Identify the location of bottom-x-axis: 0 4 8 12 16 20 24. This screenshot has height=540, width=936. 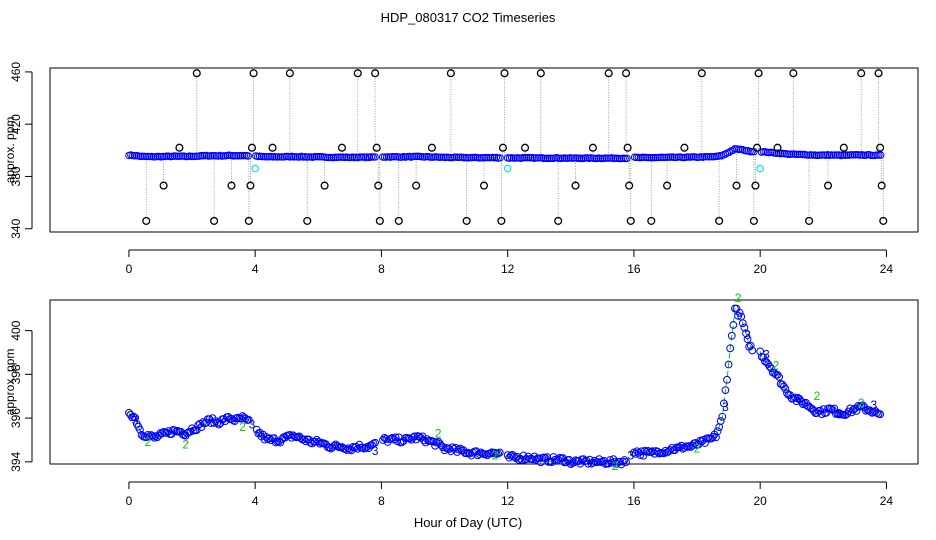
(510, 494).